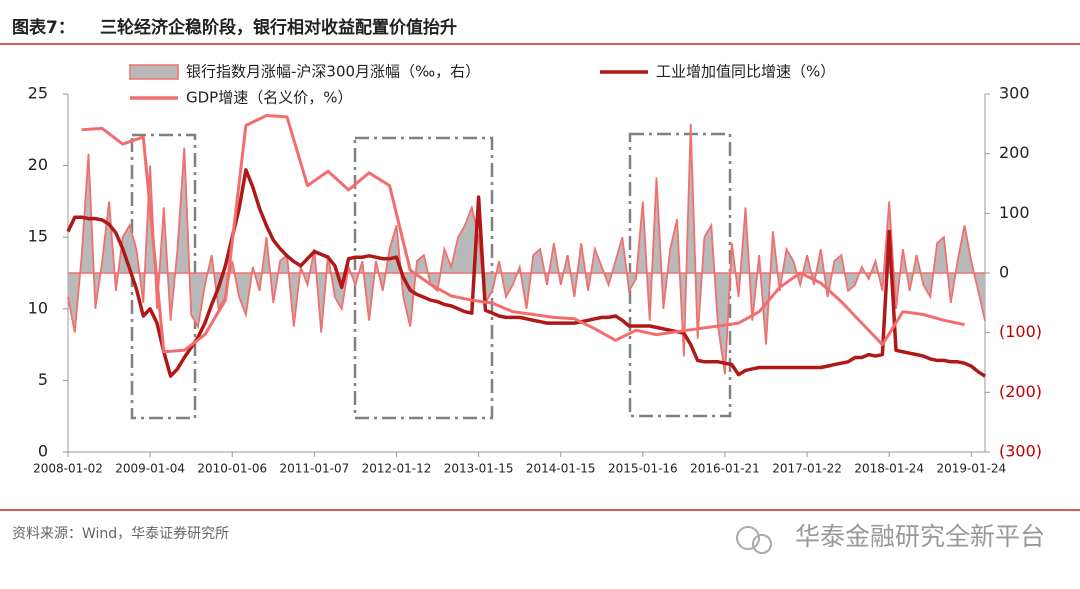 Image resolution: width=1080 pixels, height=589 pixels. Describe the element at coordinates (68, 469) in the screenshot. I see `x-tick-label: 2008-01-02` at that location.